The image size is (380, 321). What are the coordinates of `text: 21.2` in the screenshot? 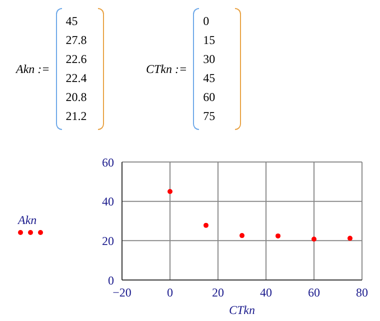 It's located at (77, 116).